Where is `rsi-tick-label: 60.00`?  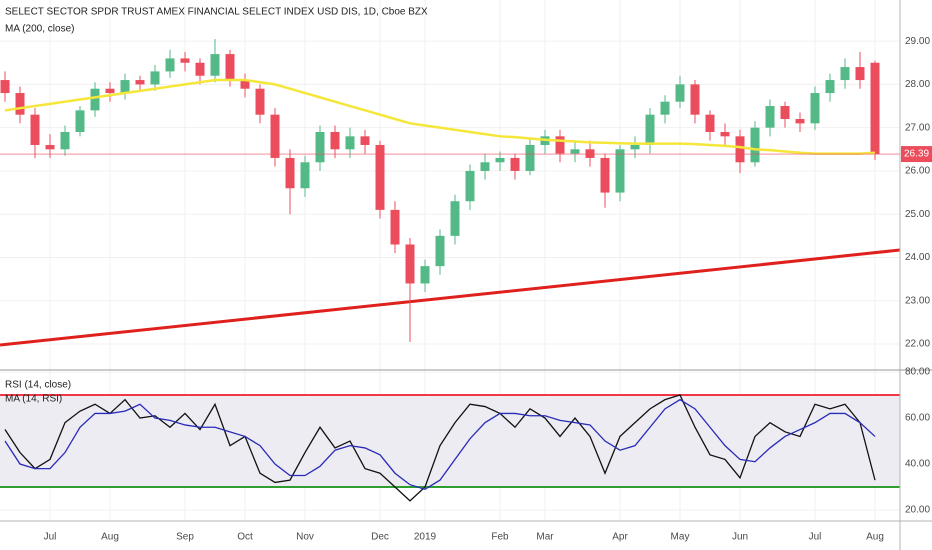
rsi-tick-label: 60.00 is located at coordinates (917, 418).